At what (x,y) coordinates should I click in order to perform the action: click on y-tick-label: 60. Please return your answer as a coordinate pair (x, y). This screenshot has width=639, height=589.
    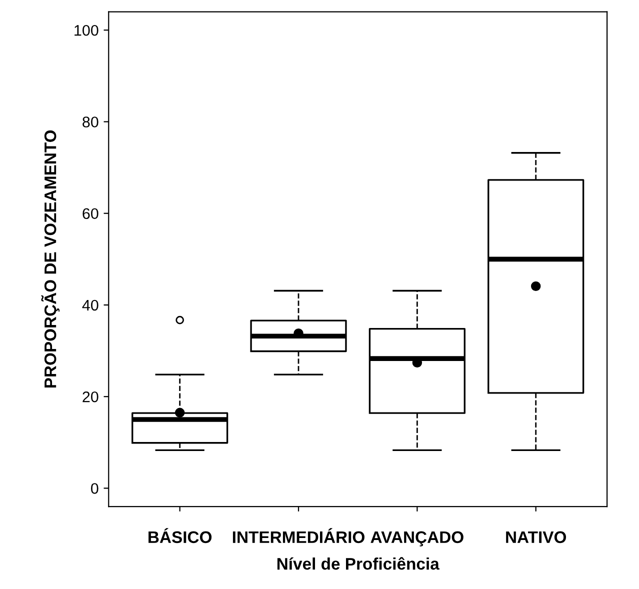
    Looking at the image, I should click on (90, 214).